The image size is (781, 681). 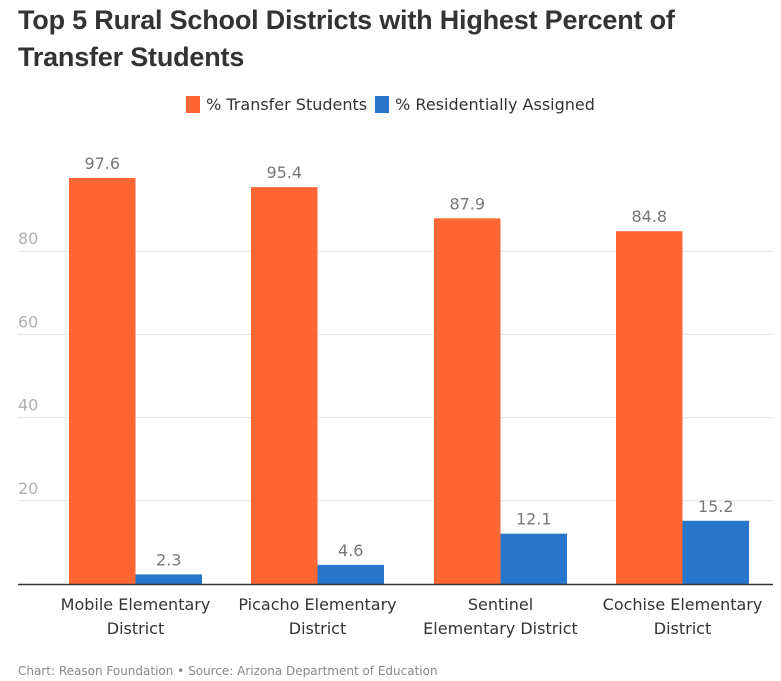 I want to click on data-label-transfer-2: 87.9, so click(x=467, y=203).